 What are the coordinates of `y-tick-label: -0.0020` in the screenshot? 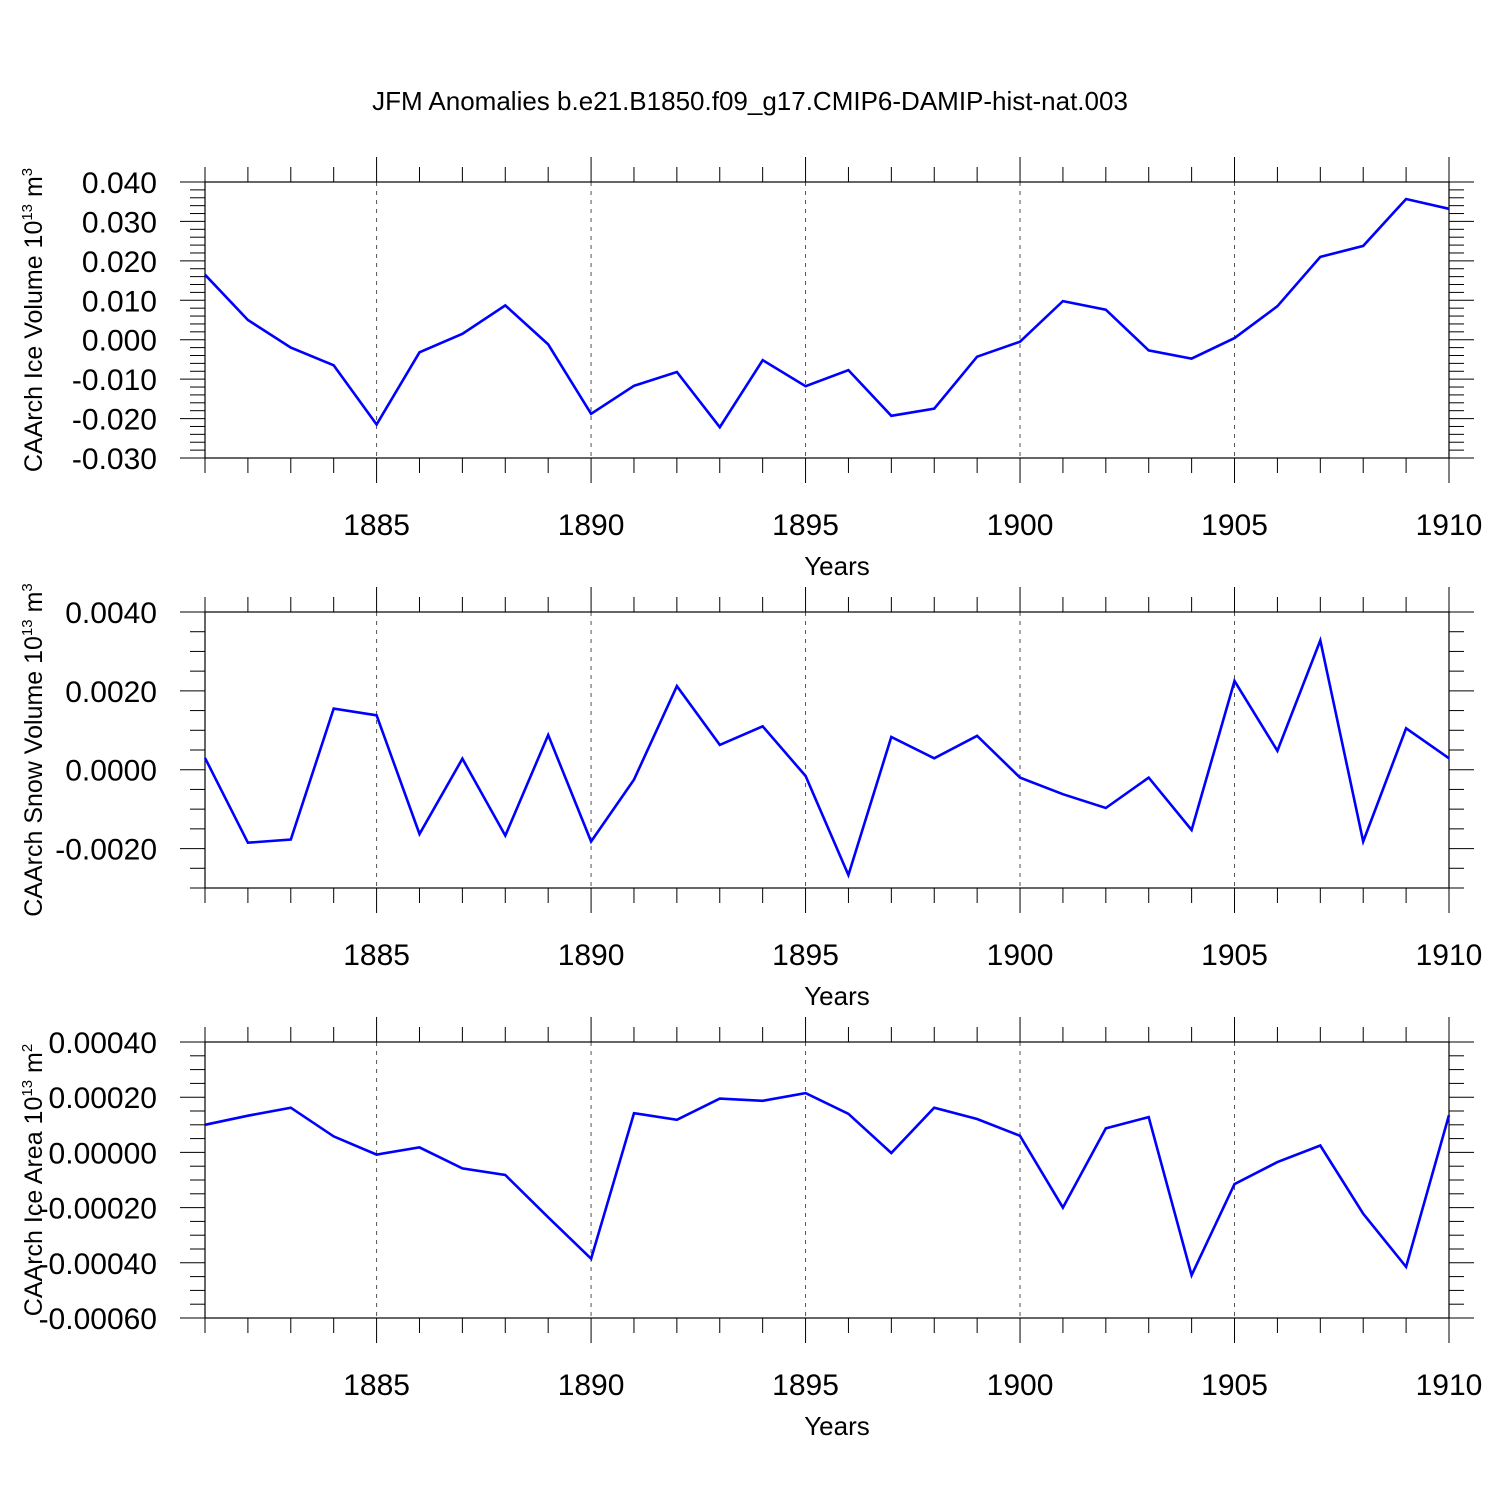 It's located at (106, 850).